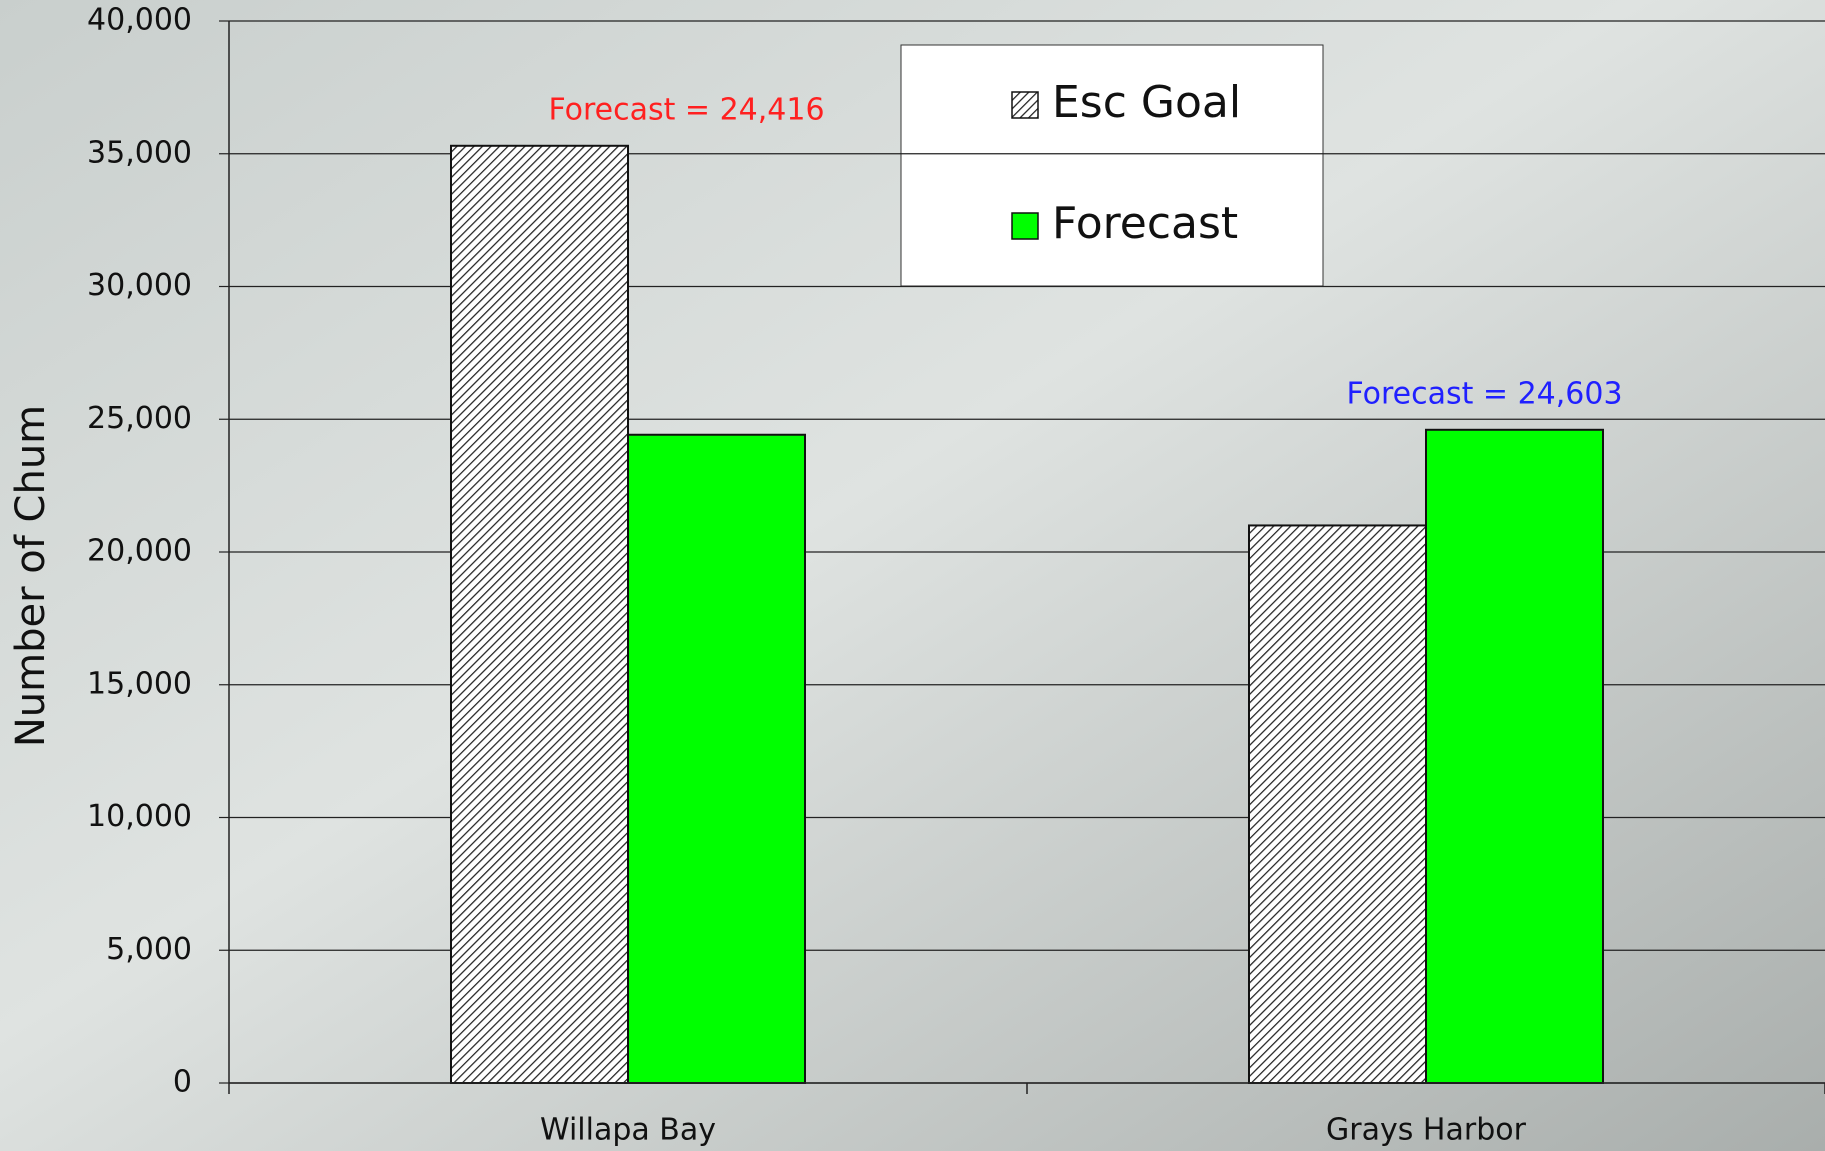  I want to click on y-tick-label: 15,000, so click(139, 683).